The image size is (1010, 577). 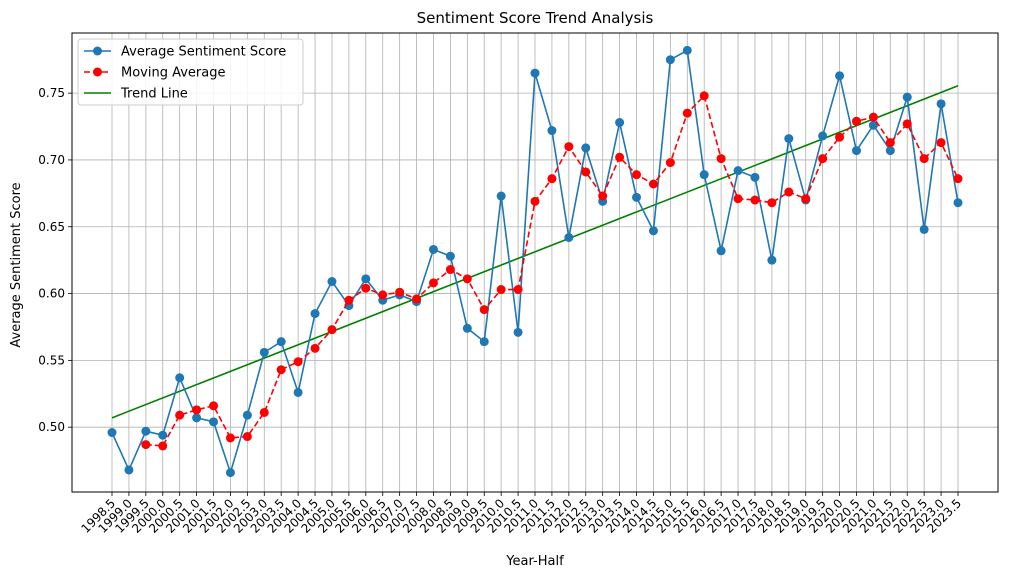 I want to click on legend-moving-average-marker, so click(x=97, y=72).